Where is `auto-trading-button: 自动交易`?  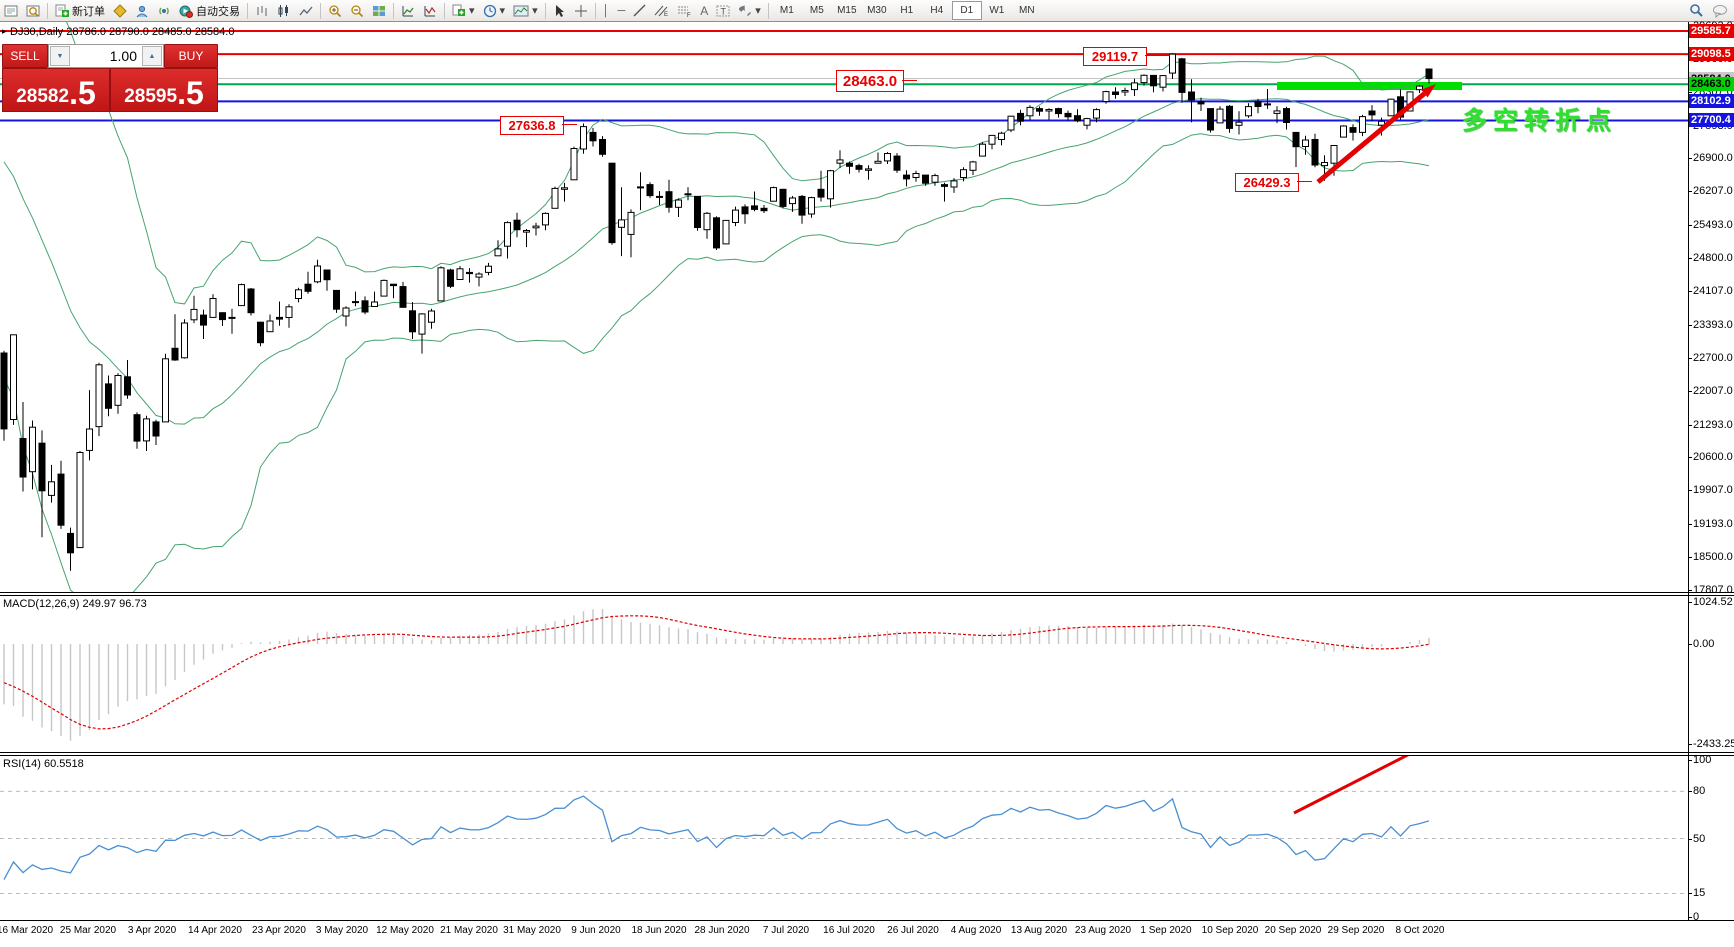 auto-trading-button: 自动交易 is located at coordinates (209, 10).